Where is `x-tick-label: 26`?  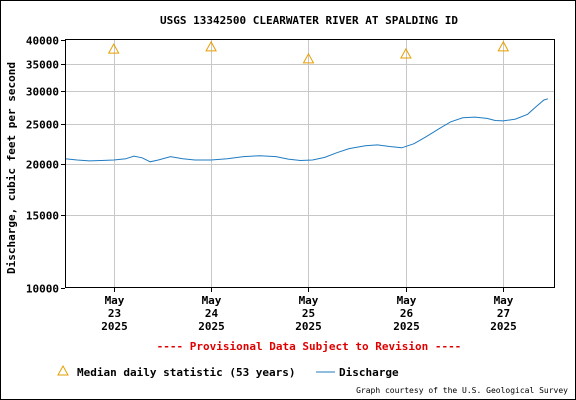 x-tick-label: 26 is located at coordinates (407, 313).